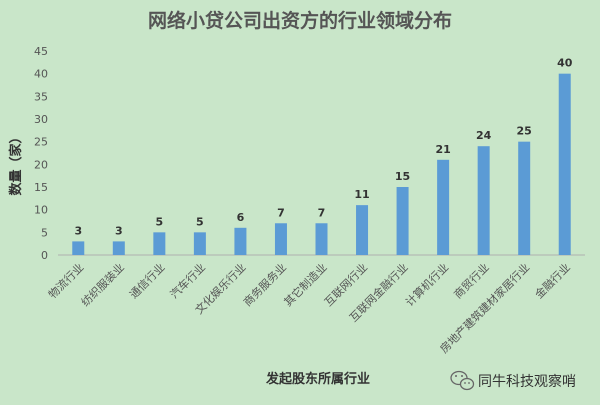 This screenshot has width=600, height=405. Describe the element at coordinates (44, 255) in the screenshot. I see `y-tick-label: 0` at that location.